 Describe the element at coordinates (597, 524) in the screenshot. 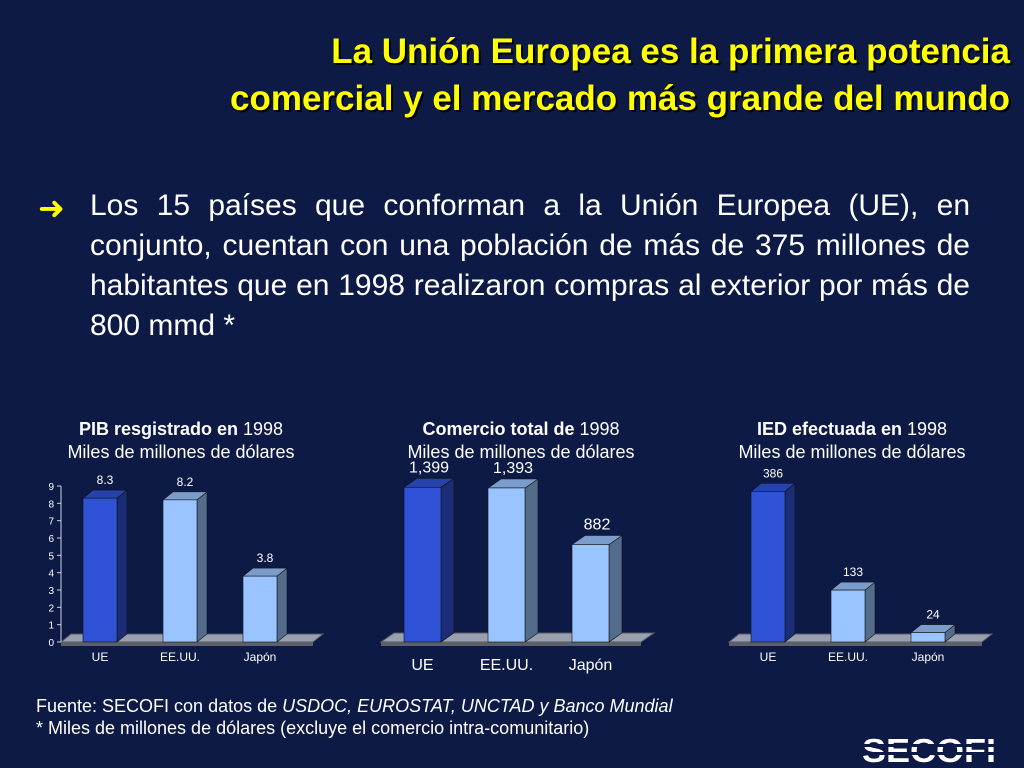

I see `bar-value-label: 882` at that location.